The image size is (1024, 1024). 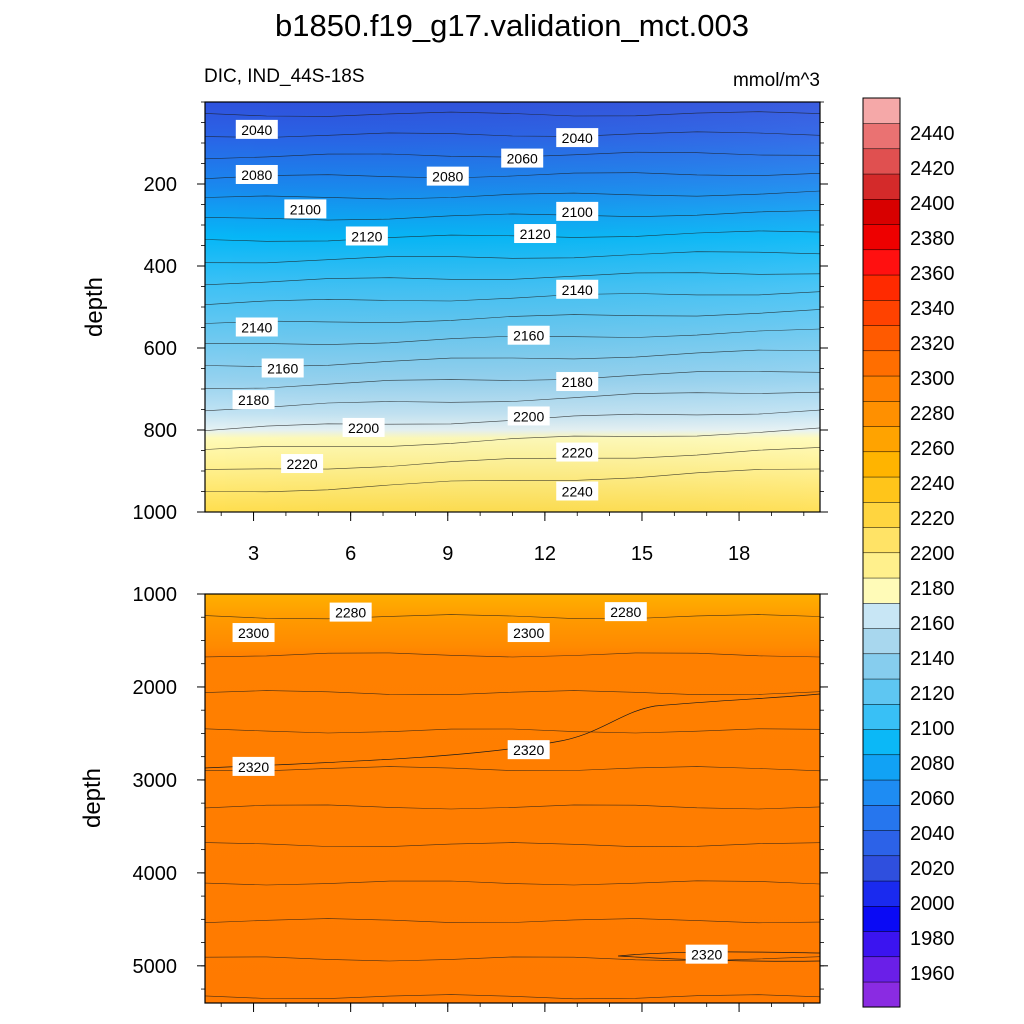 What do you see at coordinates (577, 138) in the screenshot?
I see `contour-label: 2040` at bounding box center [577, 138].